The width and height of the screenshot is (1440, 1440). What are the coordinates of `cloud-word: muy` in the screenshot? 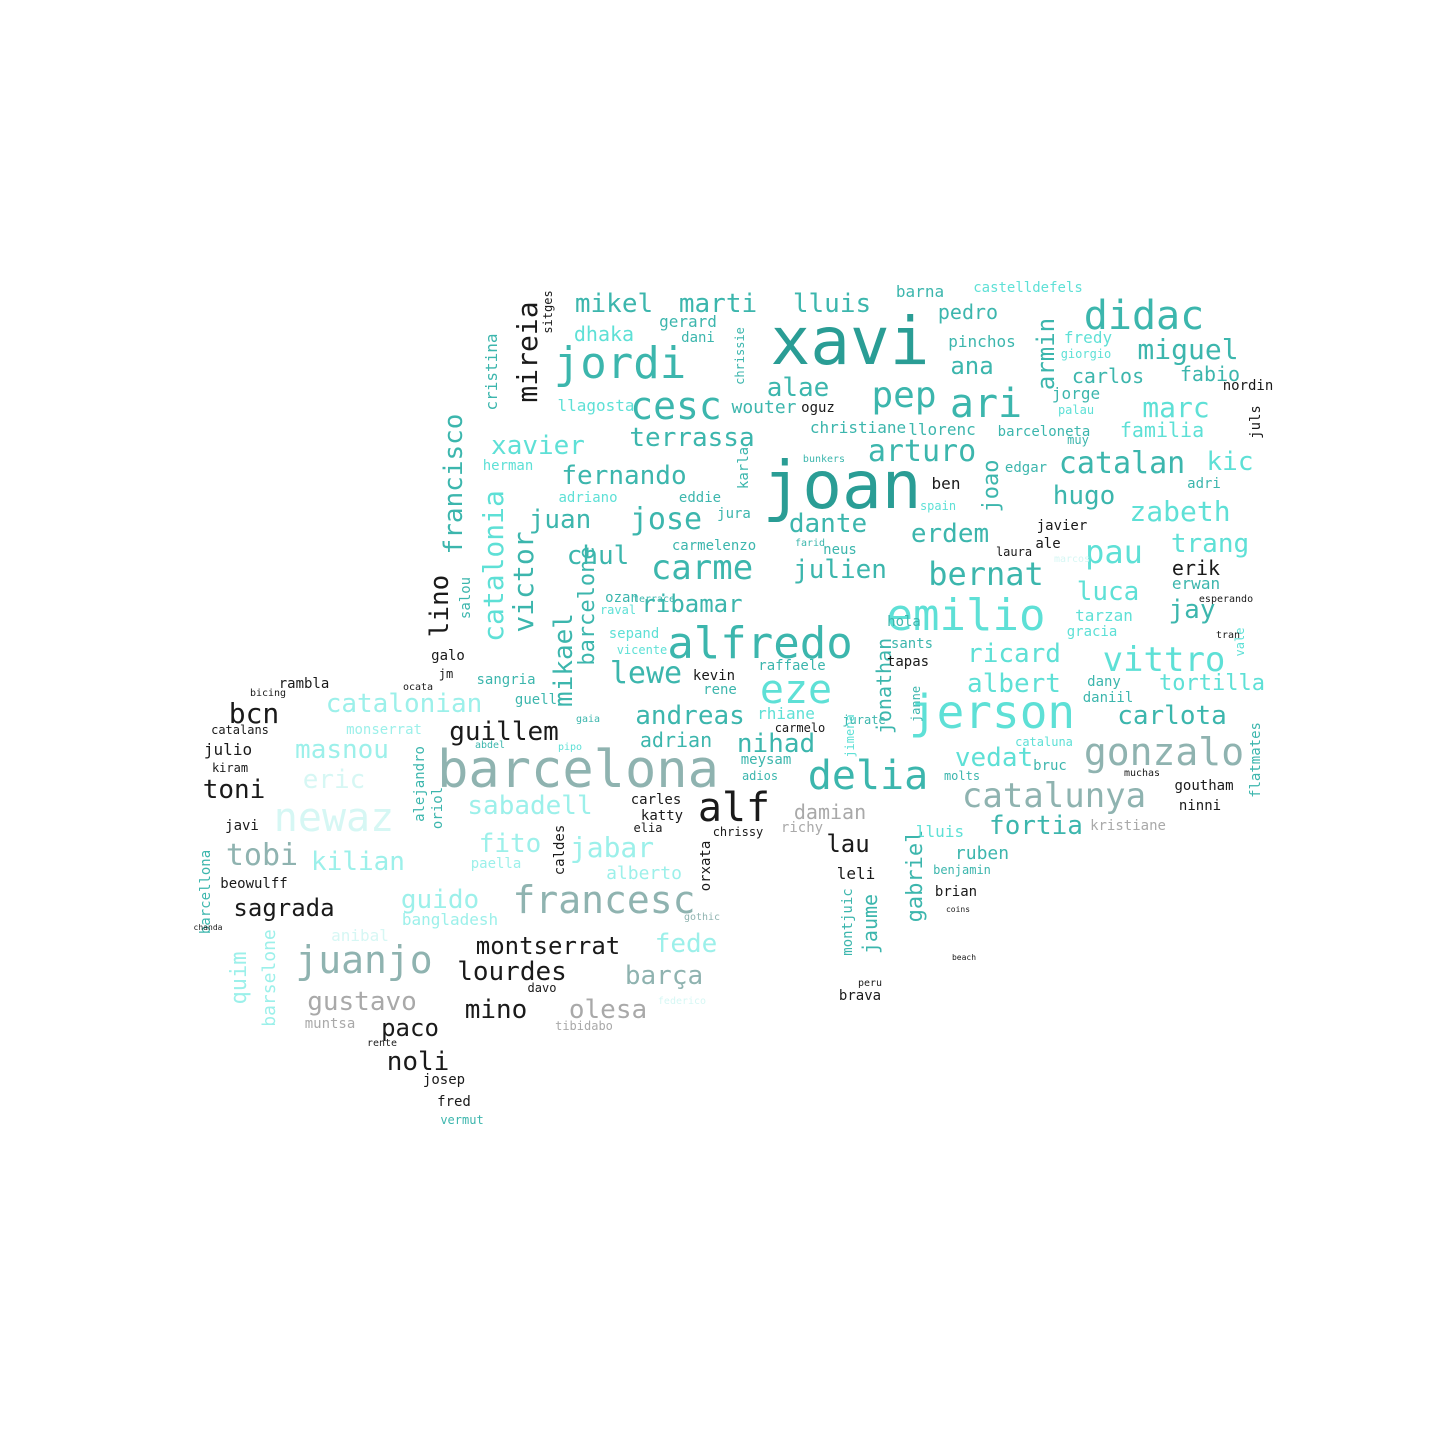 It's located at (1078, 440).